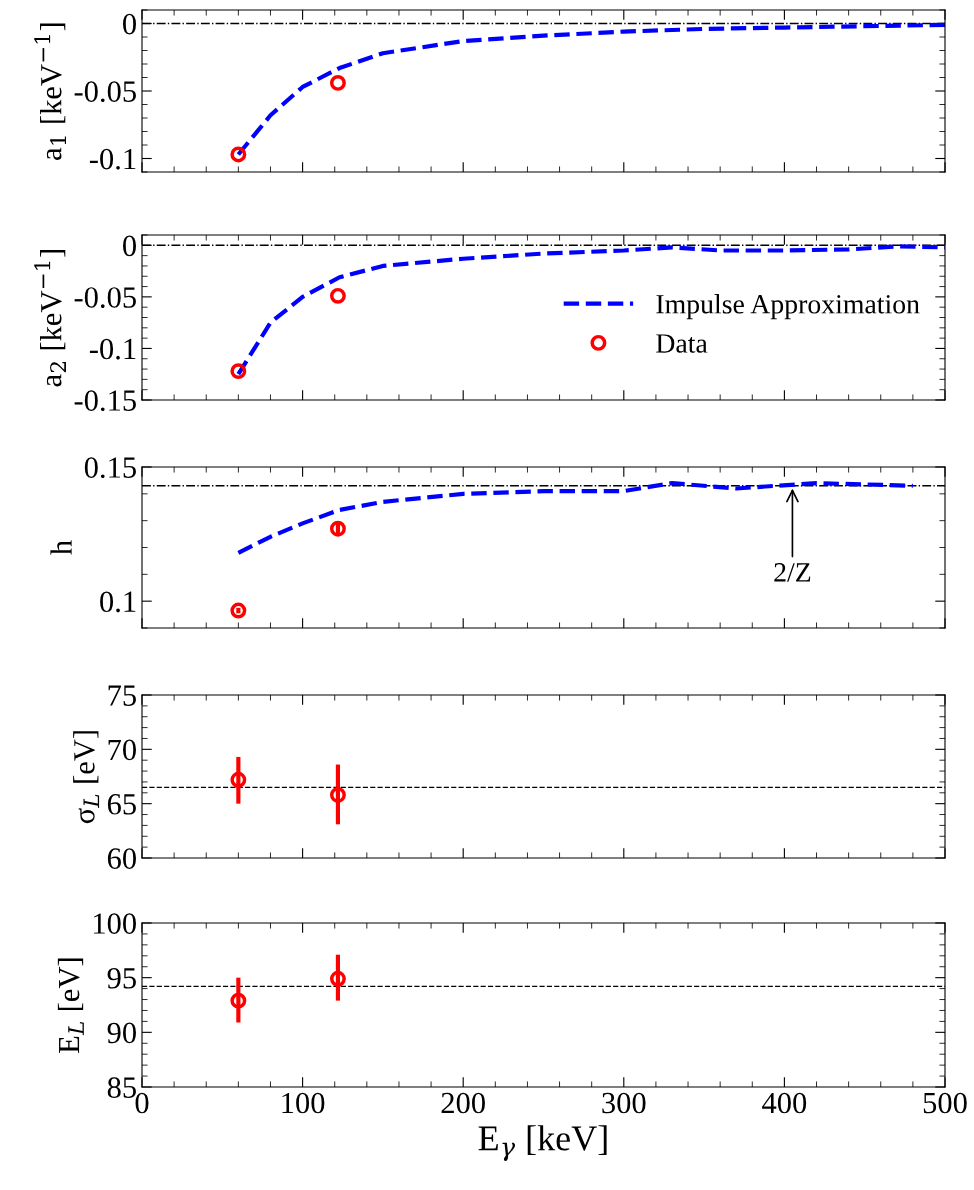  I want to click on y-tick-label: 100, so click(114, 923).